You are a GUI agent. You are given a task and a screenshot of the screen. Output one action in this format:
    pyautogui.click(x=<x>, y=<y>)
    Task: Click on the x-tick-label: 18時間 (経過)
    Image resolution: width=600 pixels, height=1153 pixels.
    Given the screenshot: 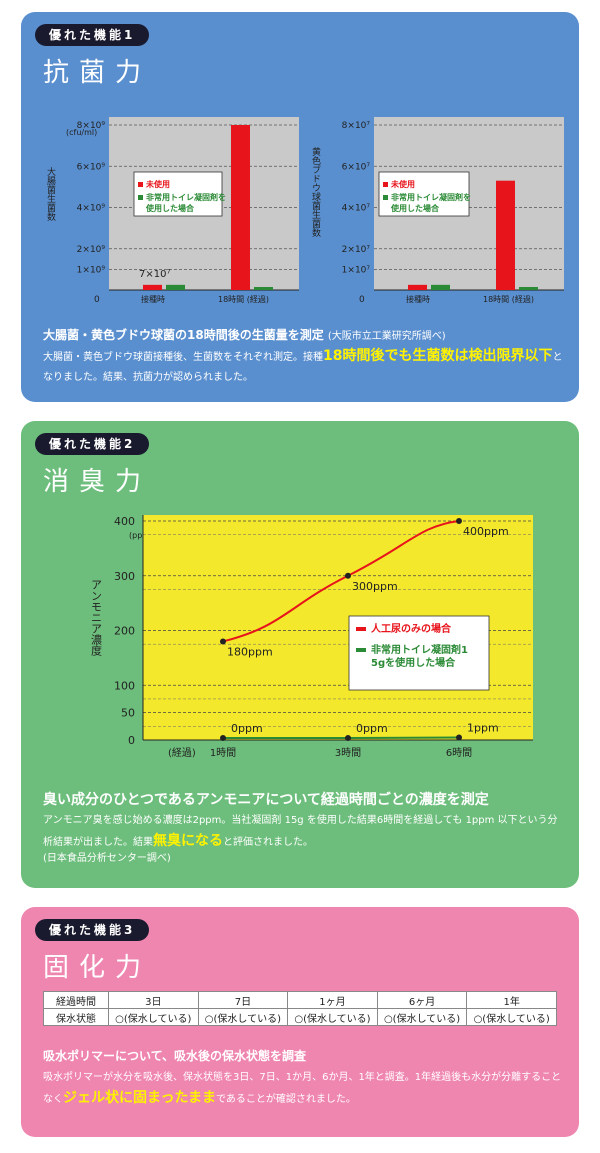 What is the action you would take?
    pyautogui.click(x=243, y=299)
    